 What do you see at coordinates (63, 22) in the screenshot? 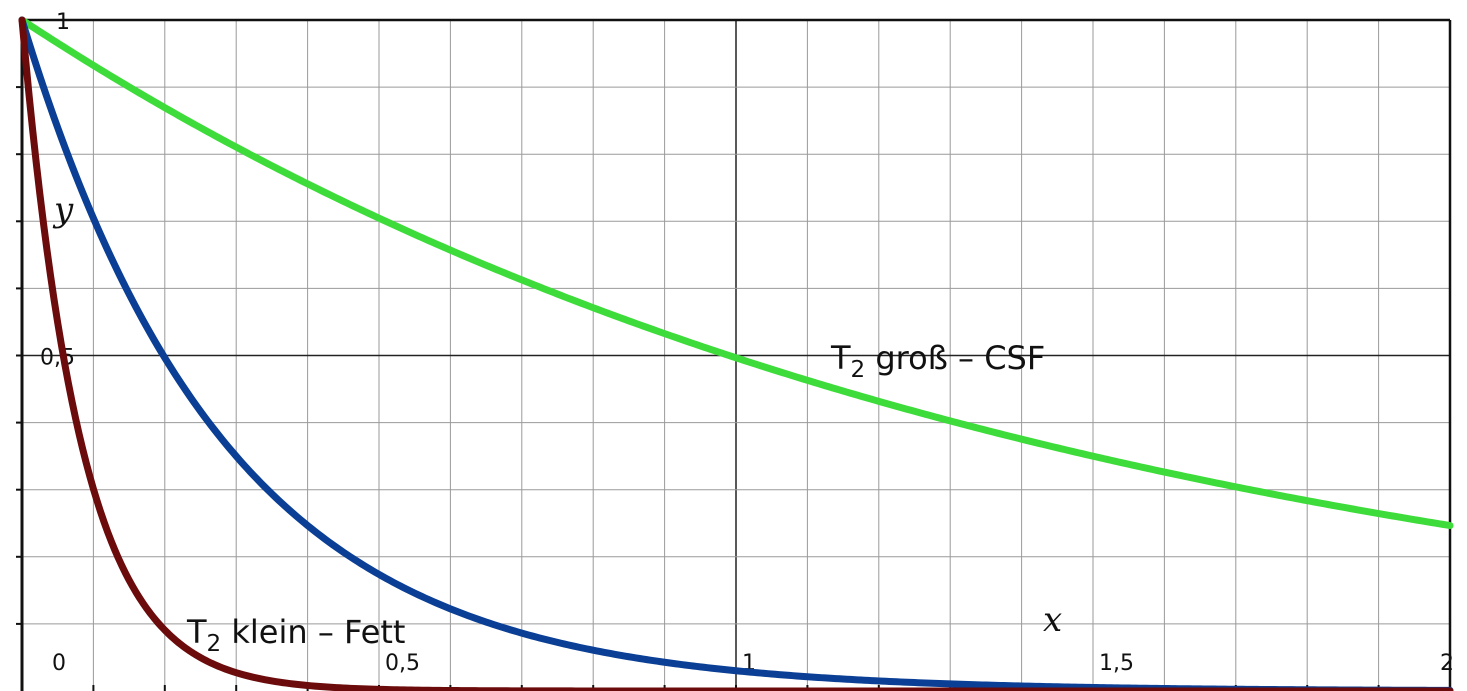
I see `y-tick-label: 1` at bounding box center [63, 22].